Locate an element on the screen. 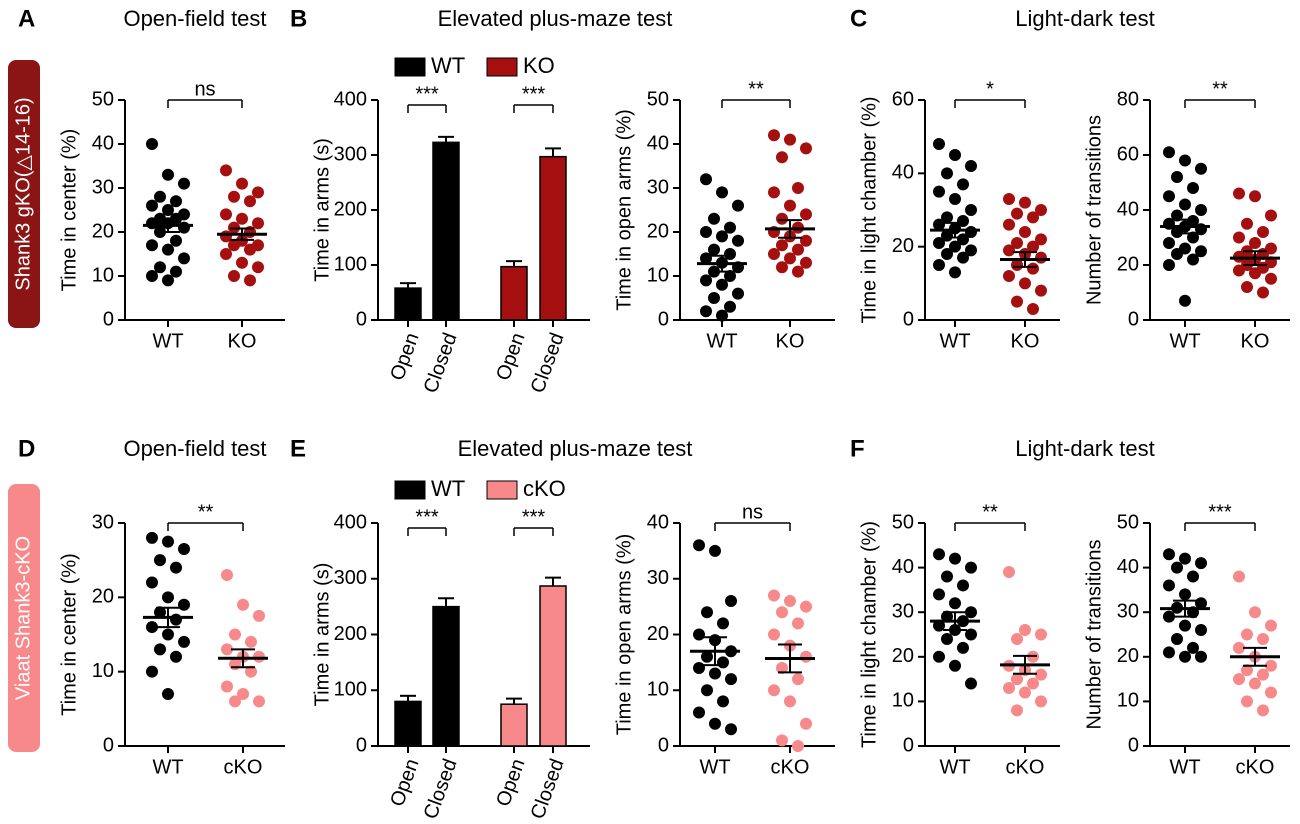  y-tick-label: 80 is located at coordinates (1128, 99).